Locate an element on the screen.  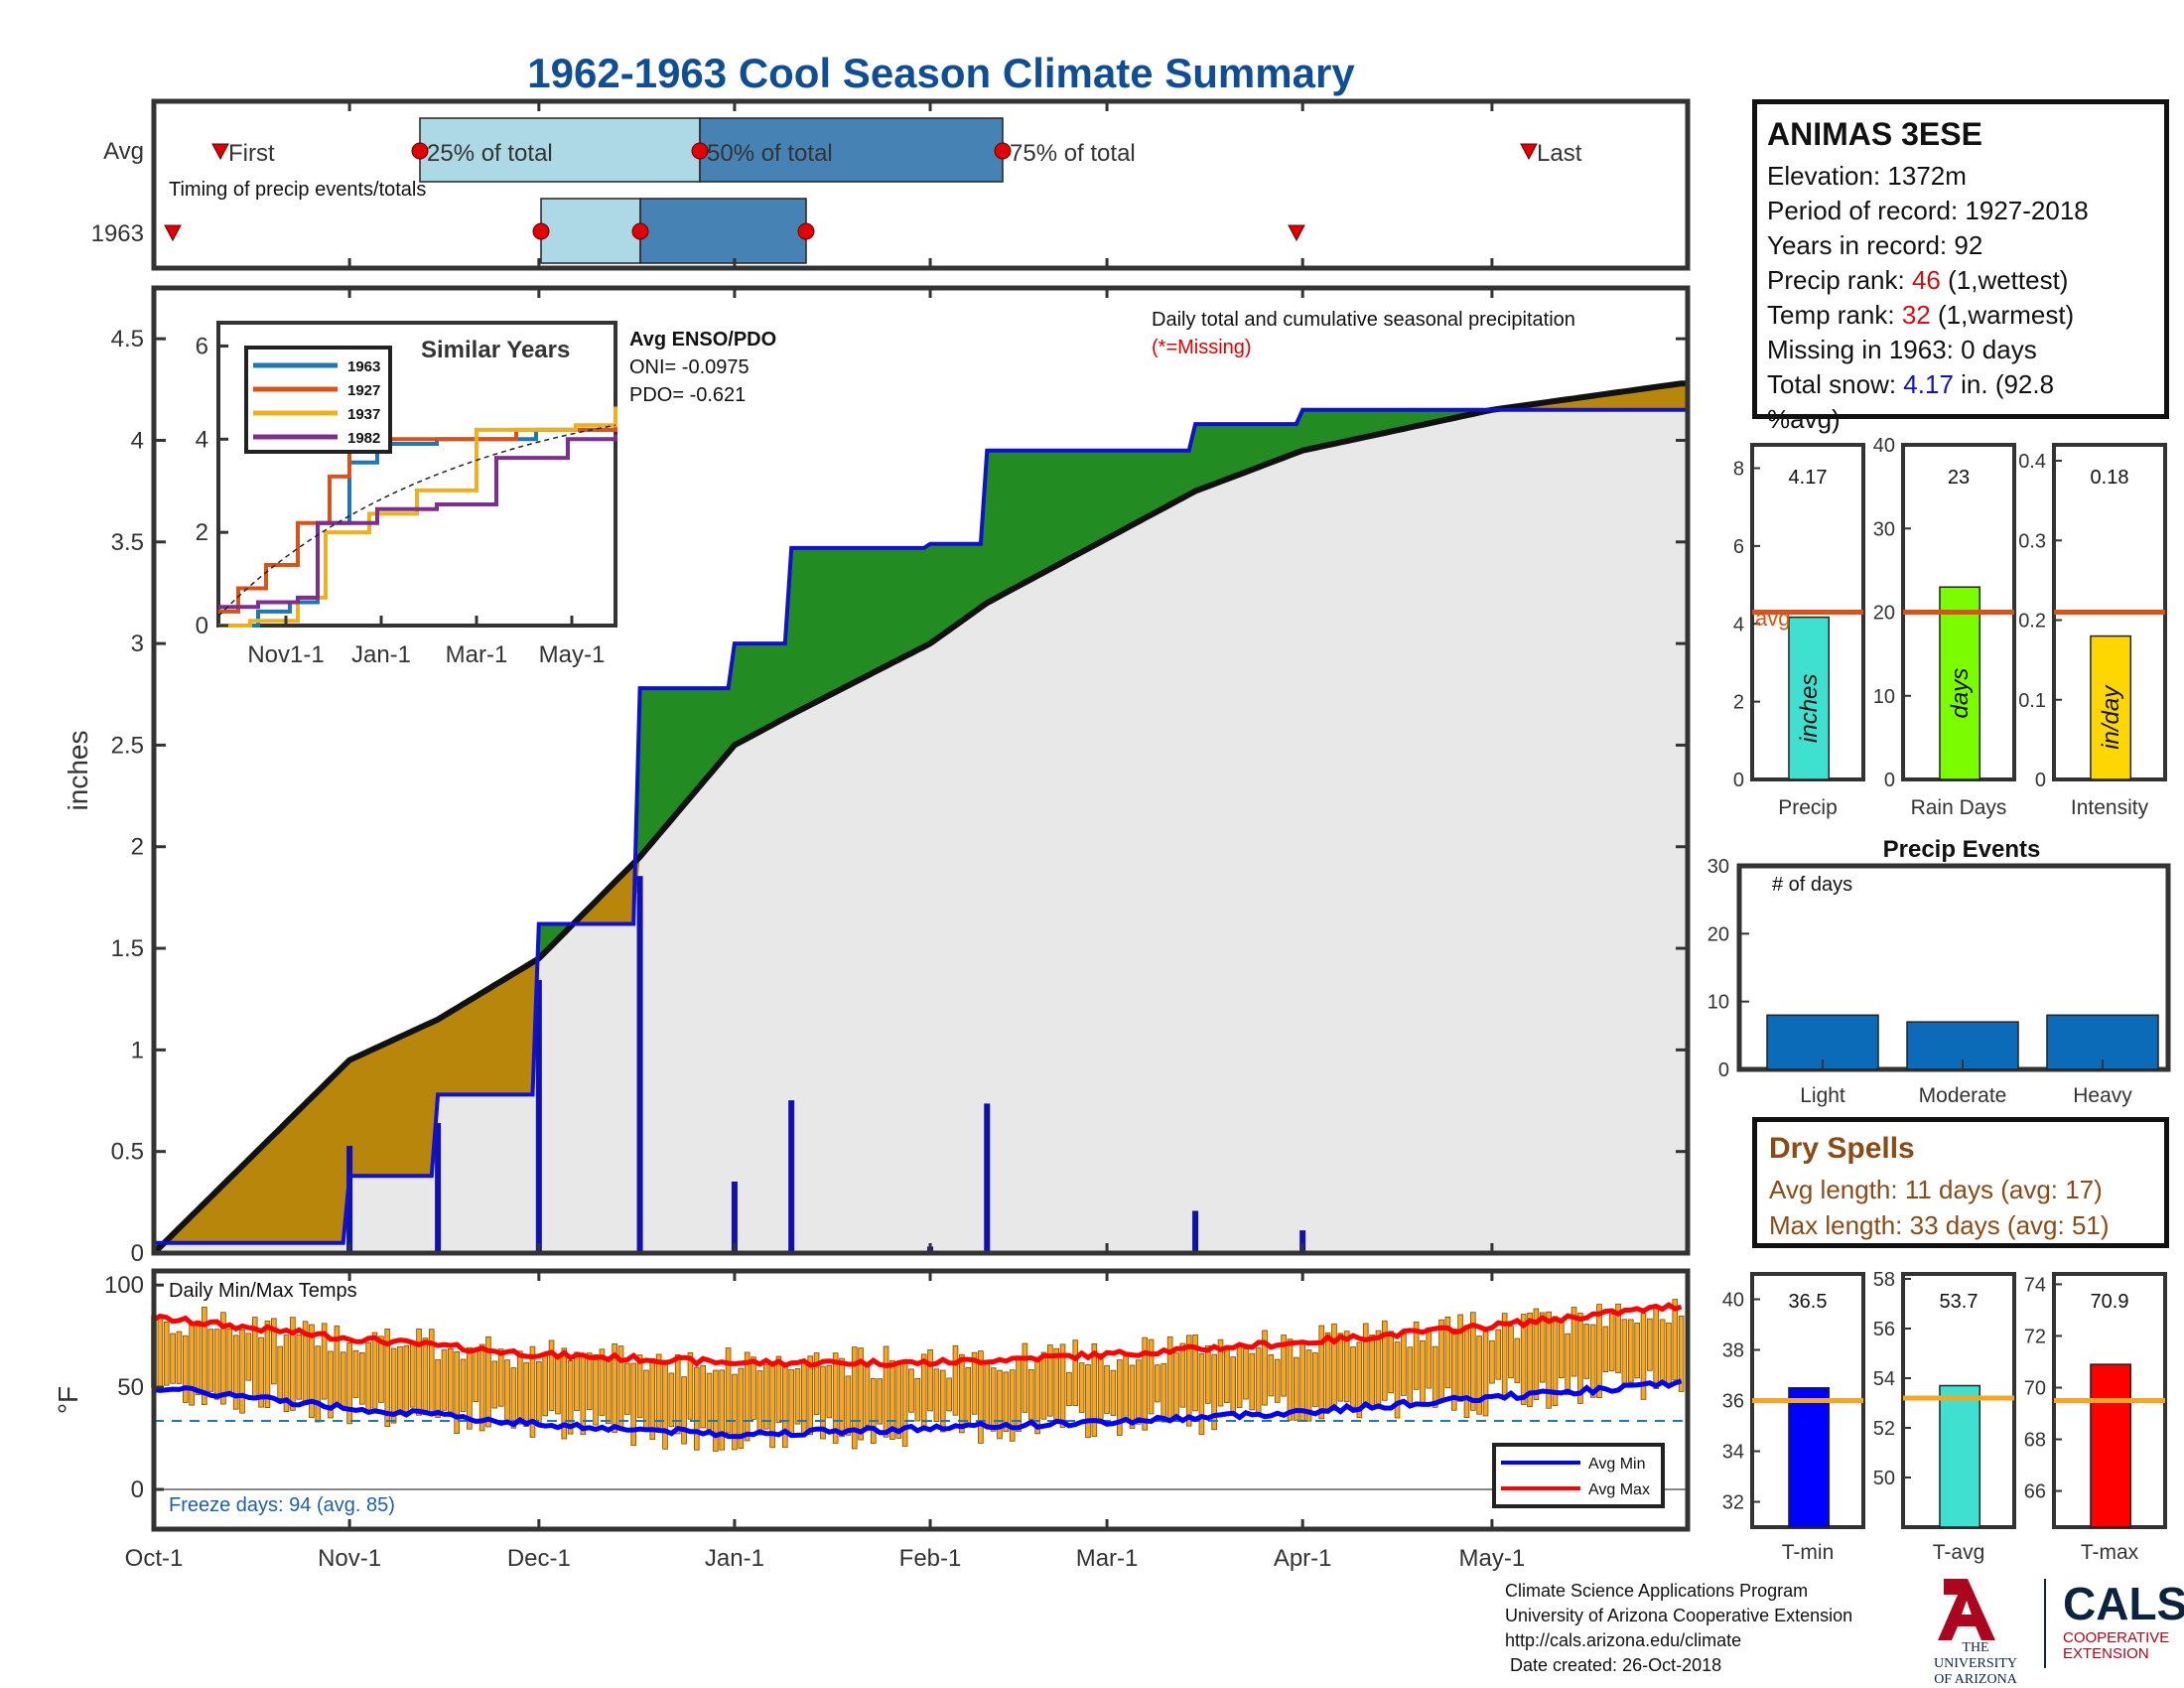
y-tick-label: 3.5 is located at coordinates (127, 542).